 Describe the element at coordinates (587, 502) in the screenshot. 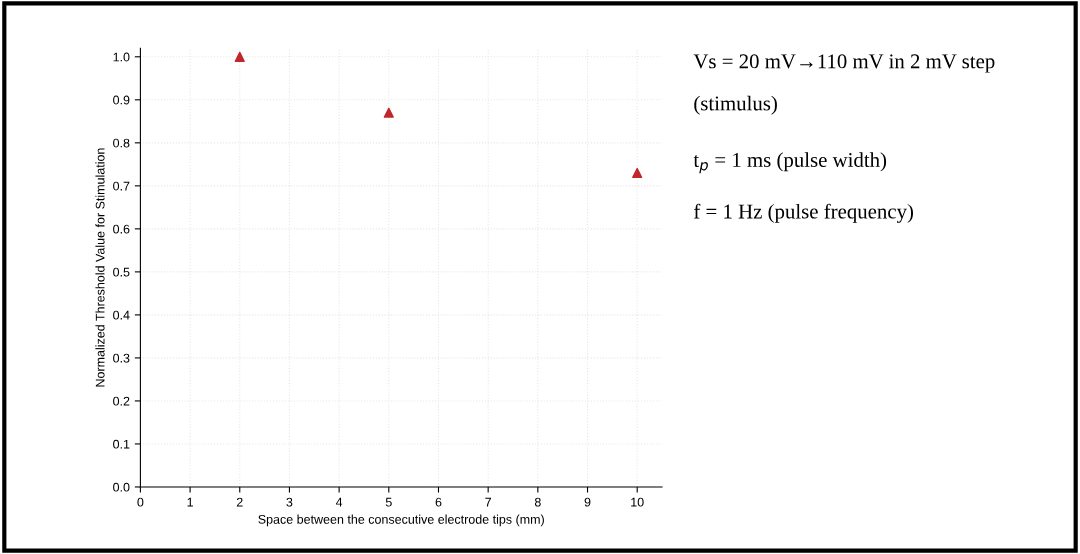

I see `x-tick-label: 9` at that location.